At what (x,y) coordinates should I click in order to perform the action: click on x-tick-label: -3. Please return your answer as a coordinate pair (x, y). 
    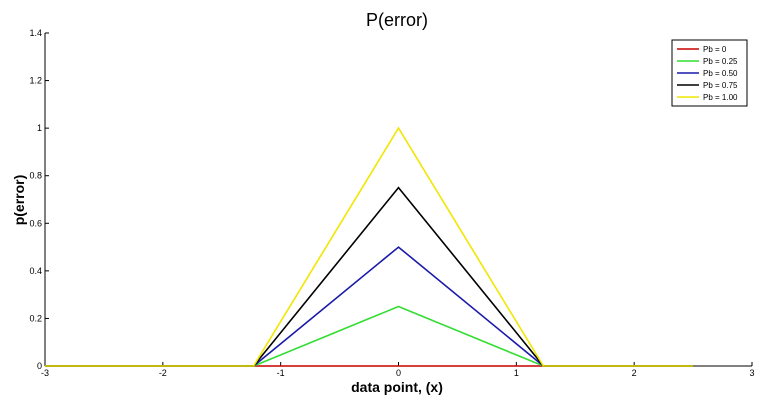
    Looking at the image, I should click on (45, 373).